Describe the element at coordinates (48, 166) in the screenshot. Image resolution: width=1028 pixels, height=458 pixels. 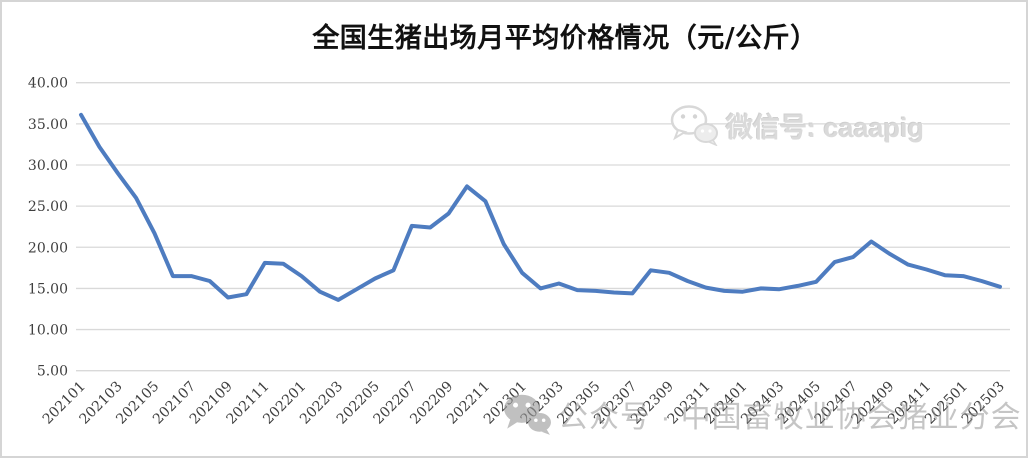
I see `y-tick-label: 30.00` at that location.